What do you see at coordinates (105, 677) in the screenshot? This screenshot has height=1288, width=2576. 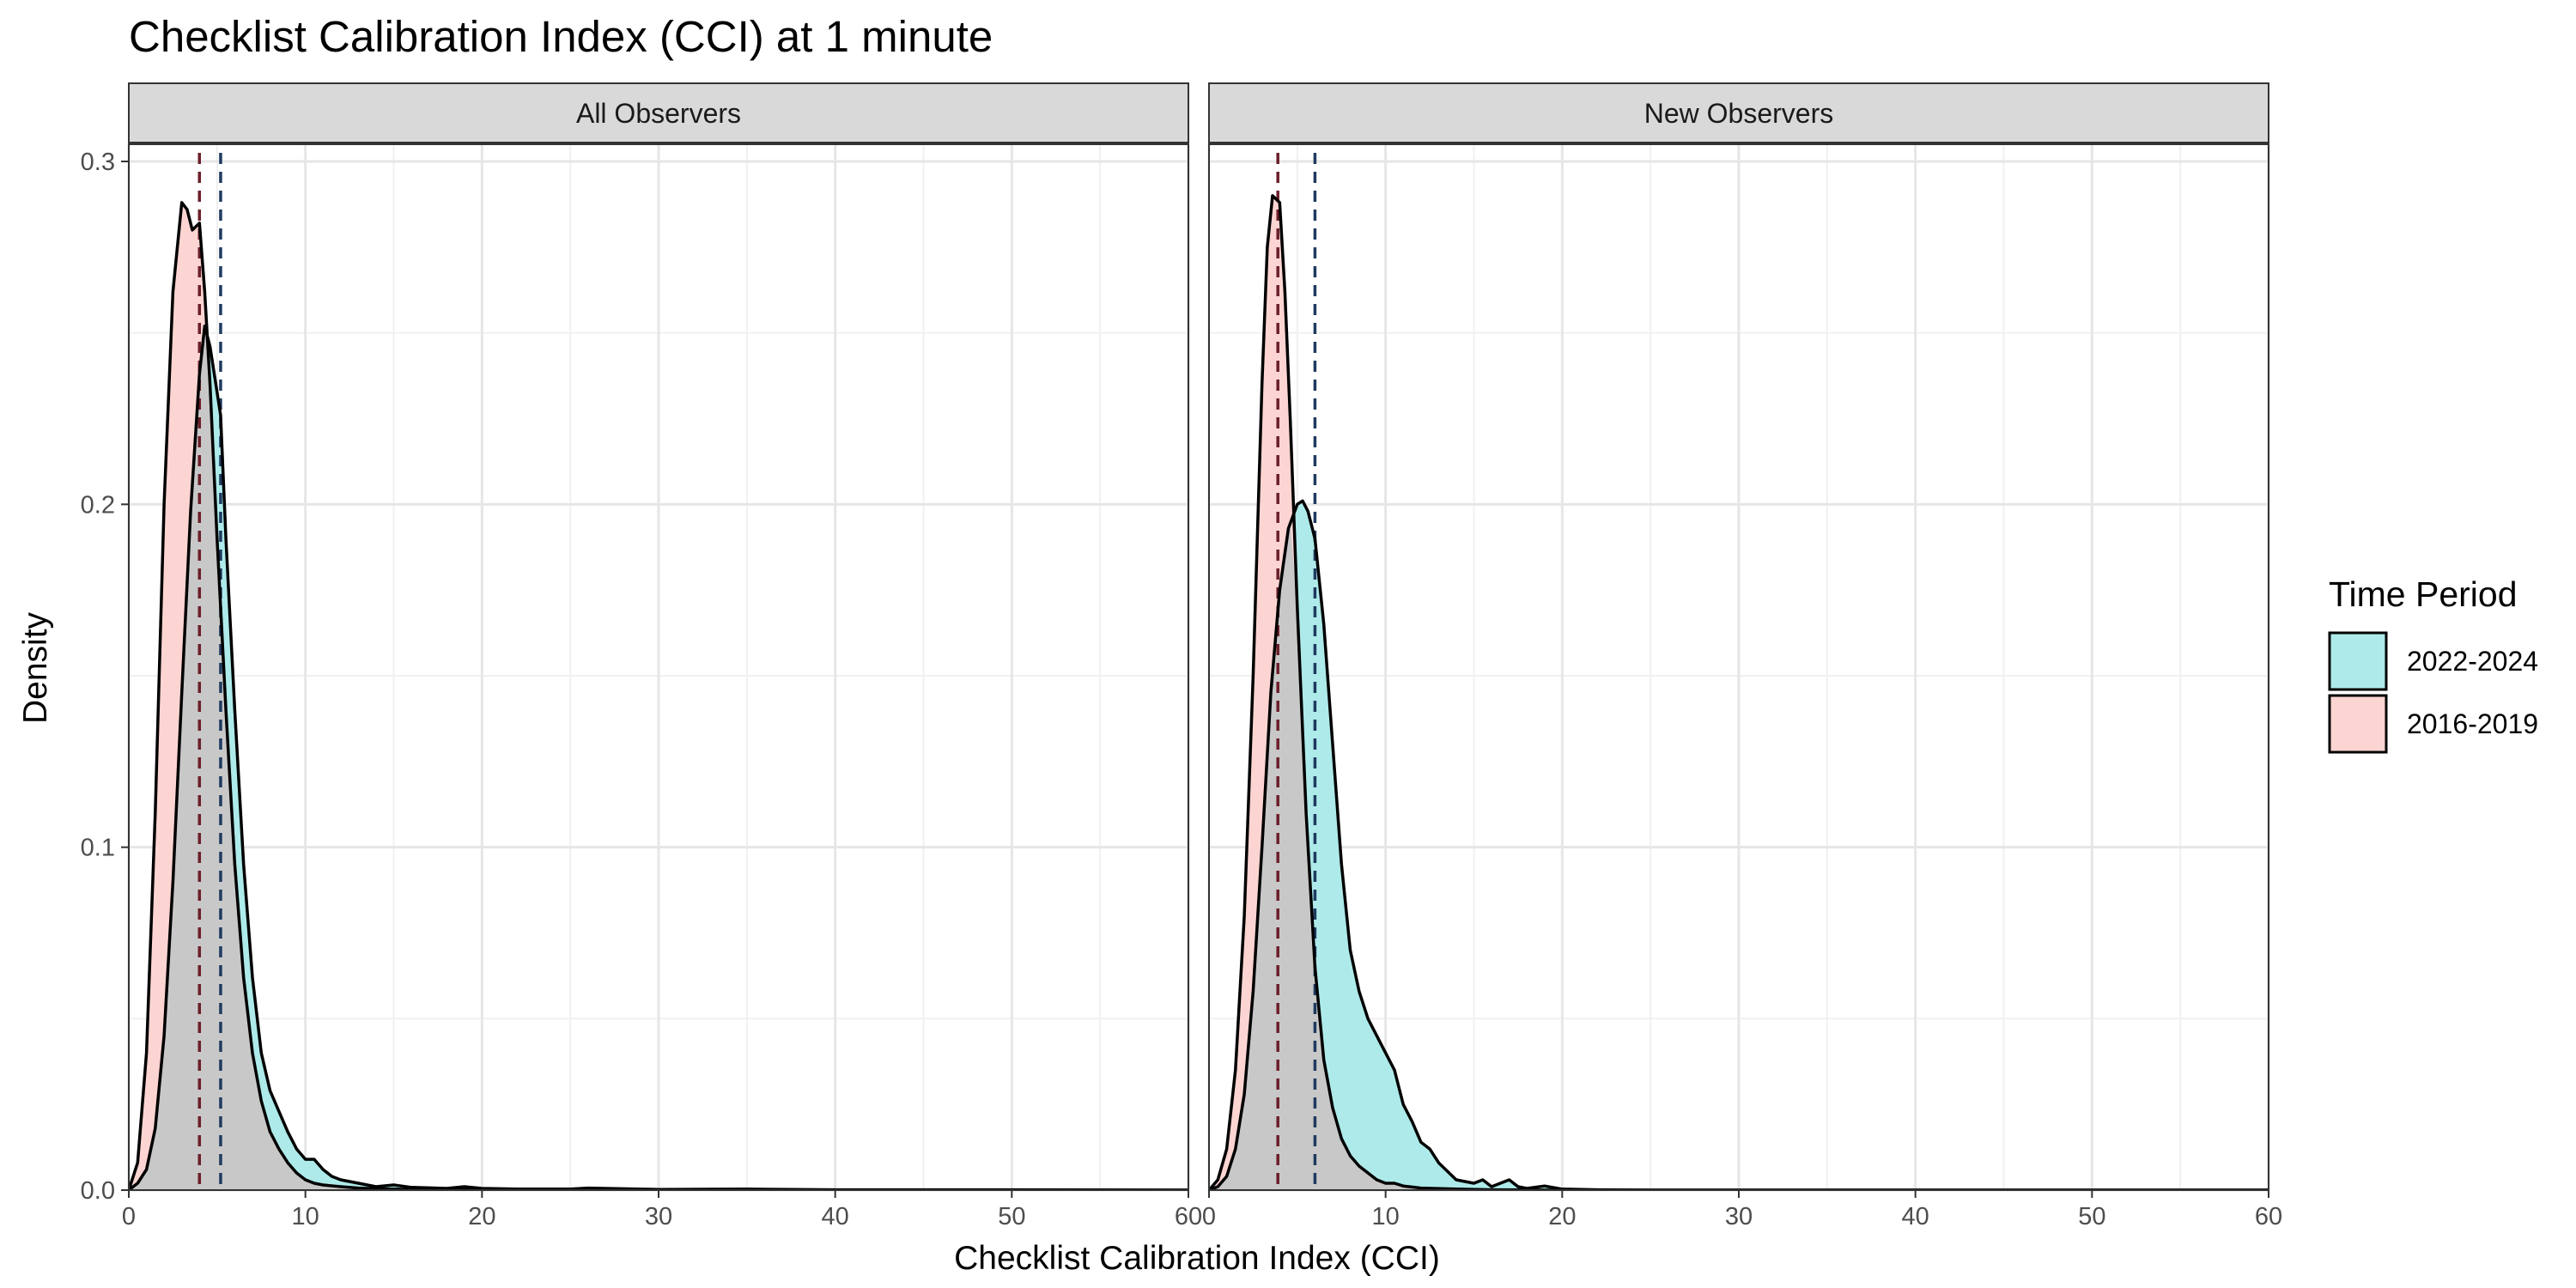 I see `y-axis: 0.0 0.1 0.2 0.3` at bounding box center [105, 677].